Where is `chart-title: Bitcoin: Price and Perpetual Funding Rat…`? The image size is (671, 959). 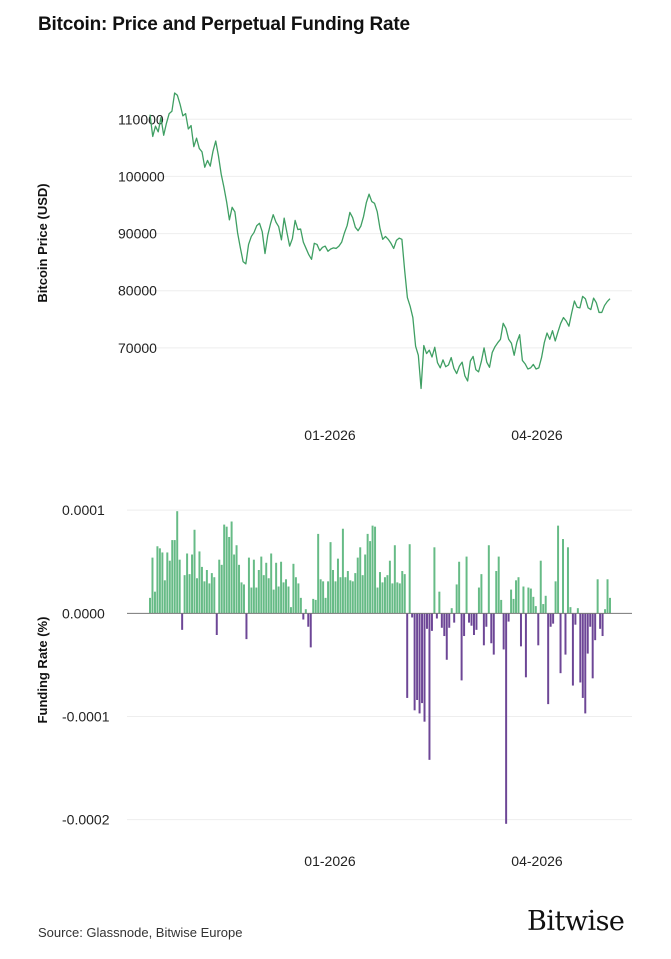
chart-title: Bitcoin: Price and Perpetual Funding Rat… is located at coordinates (224, 24).